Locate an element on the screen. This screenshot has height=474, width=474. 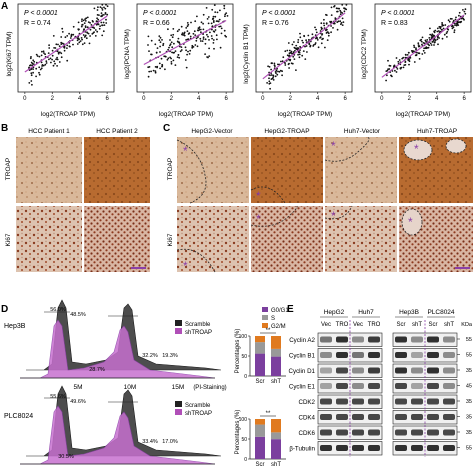
legend-s-label: S is located at coordinates (273, 319).